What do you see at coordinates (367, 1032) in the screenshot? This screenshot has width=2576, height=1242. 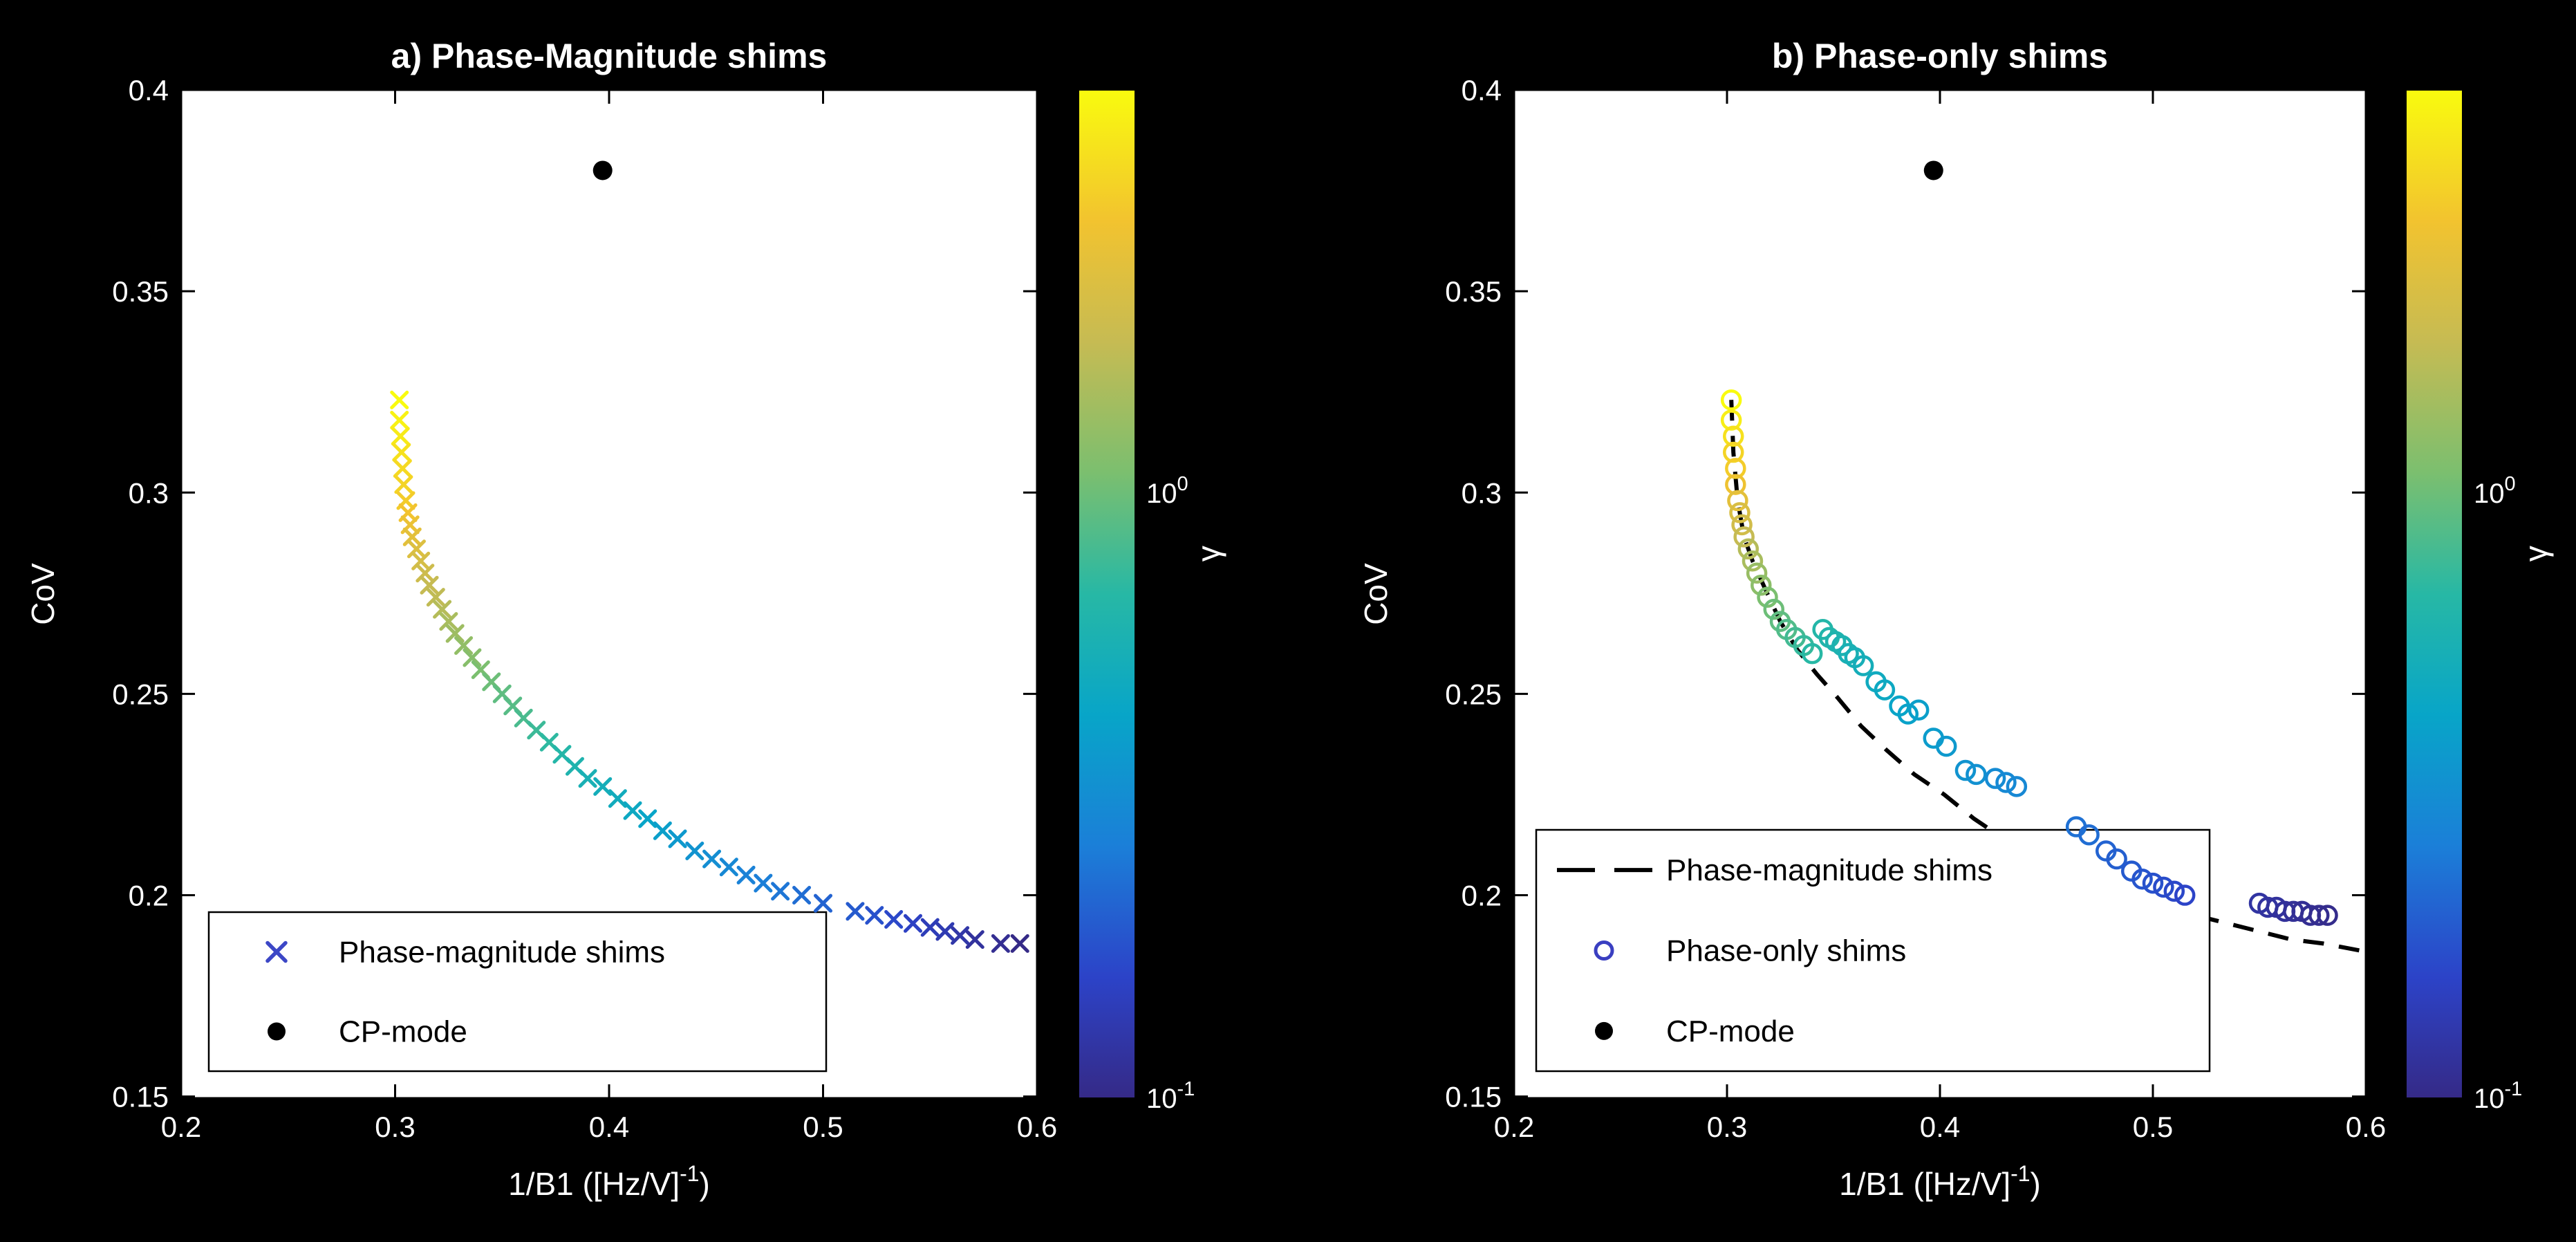 I see `legend-entry: CP-mode` at bounding box center [367, 1032].